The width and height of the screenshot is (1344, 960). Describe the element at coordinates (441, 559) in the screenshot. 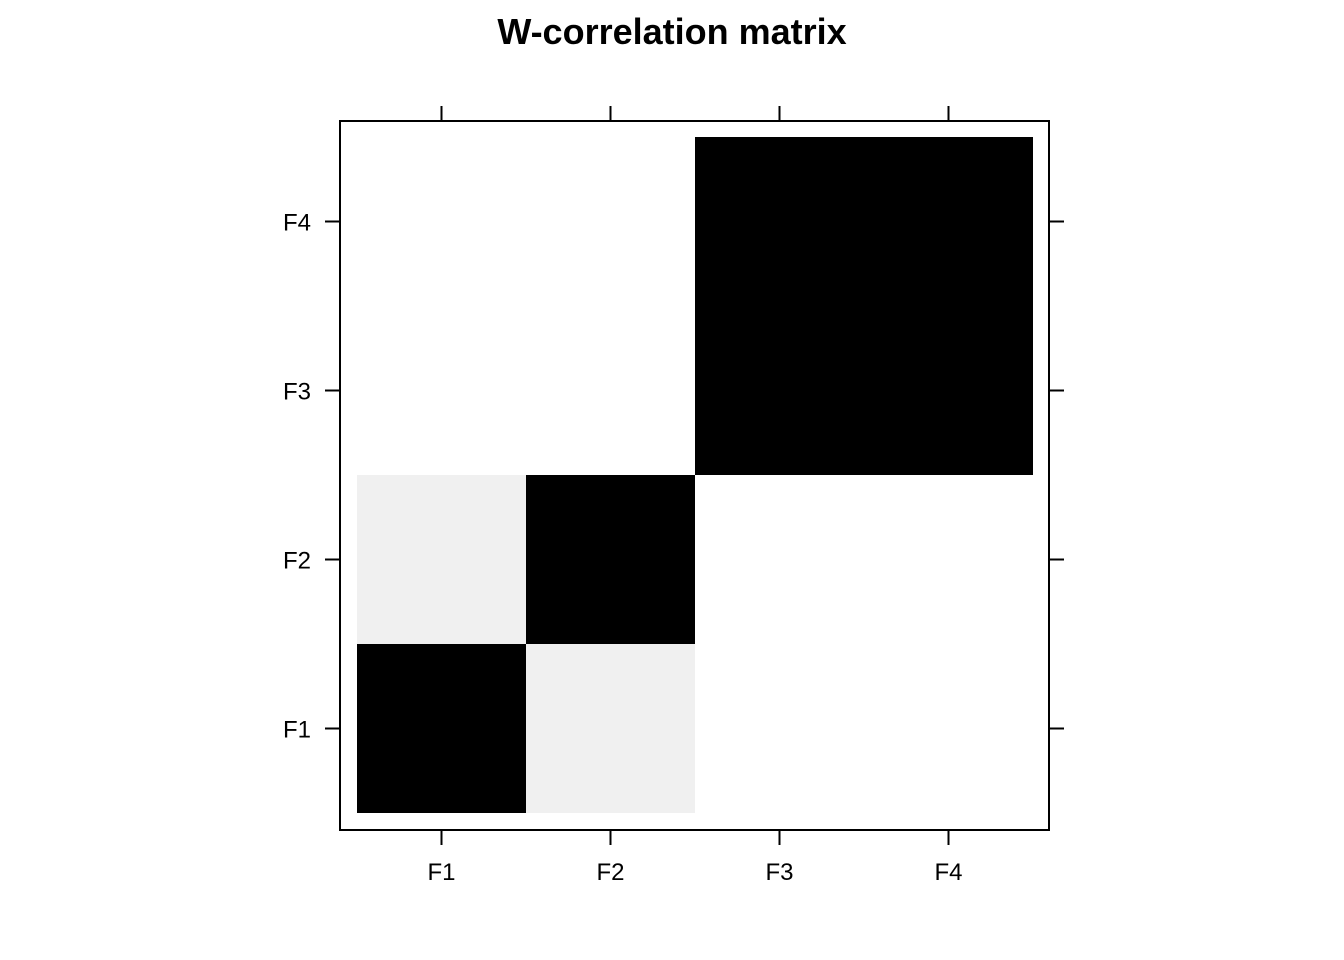

I see `heatmap-cell-f1-f2` at that location.